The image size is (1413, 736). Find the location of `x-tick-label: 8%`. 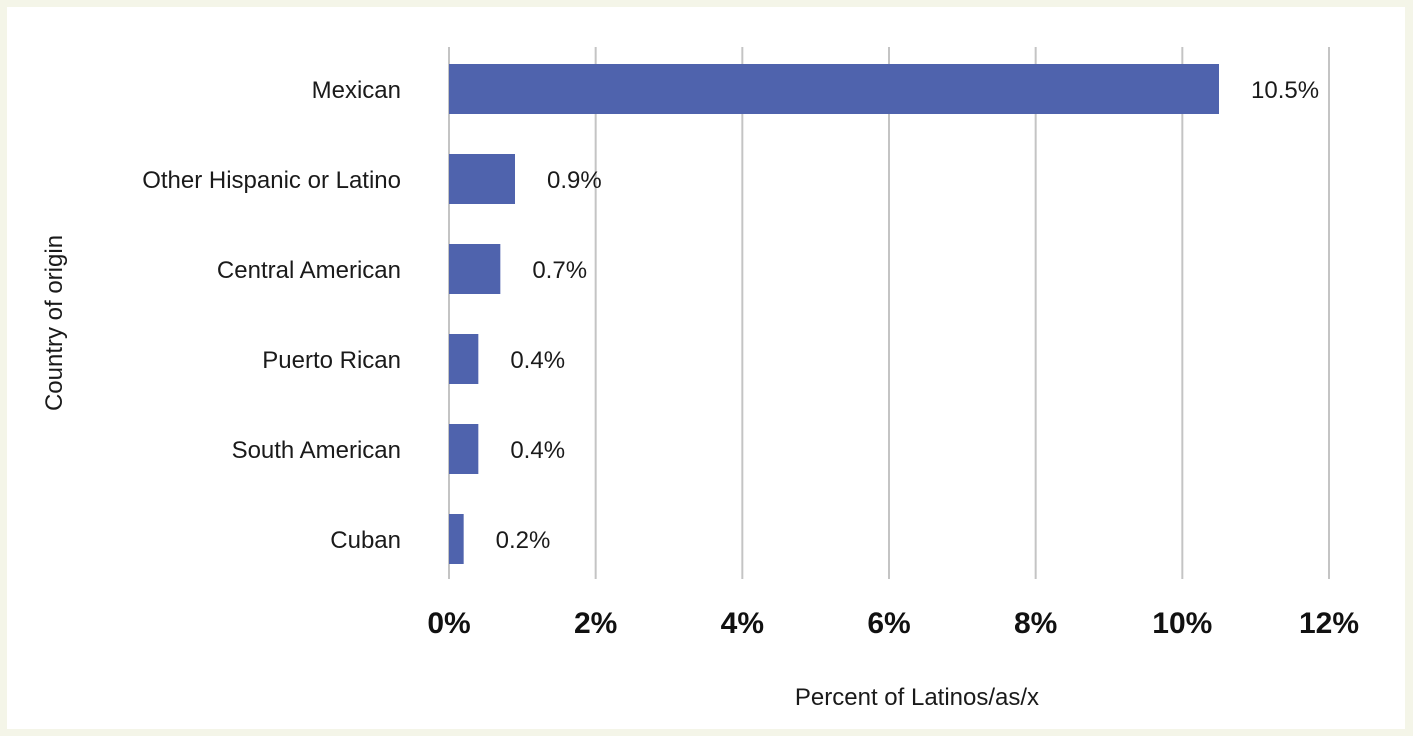

x-tick-label: 8% is located at coordinates (1035, 623).